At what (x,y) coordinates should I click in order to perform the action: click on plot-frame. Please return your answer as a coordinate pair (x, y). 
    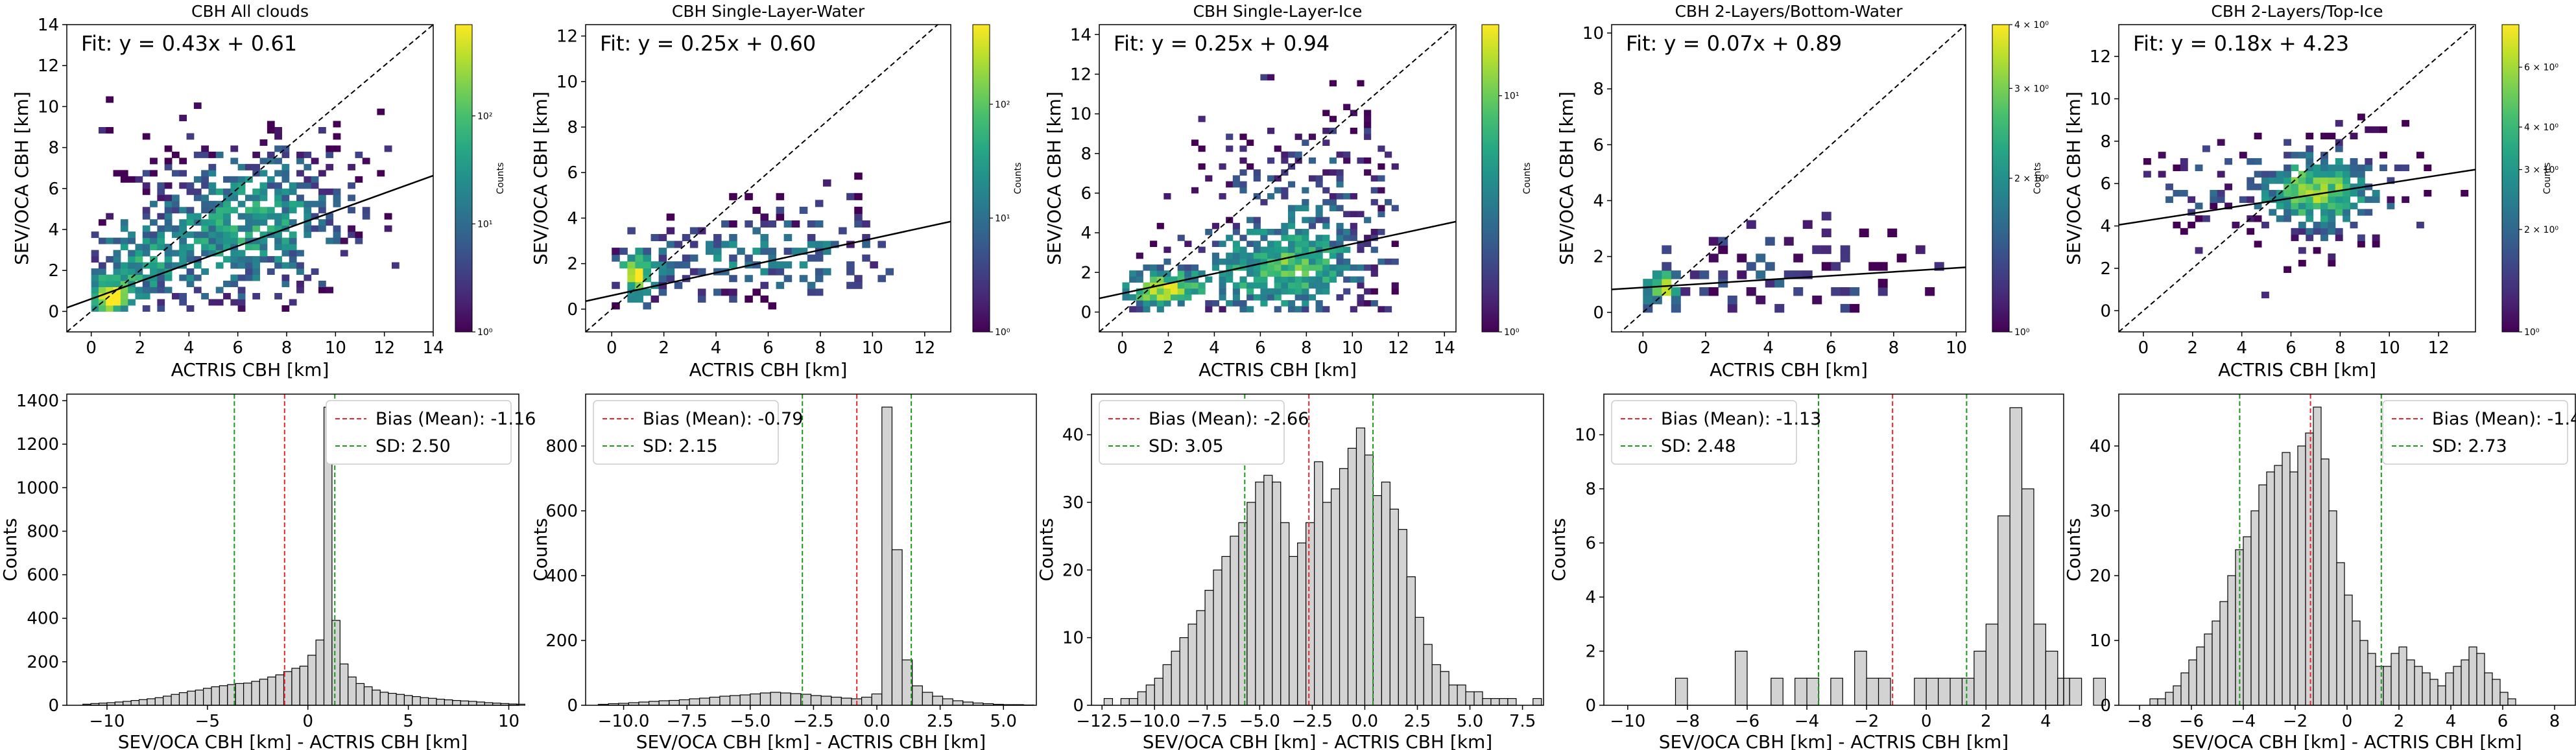
    Looking at the image, I should click on (2297, 178).